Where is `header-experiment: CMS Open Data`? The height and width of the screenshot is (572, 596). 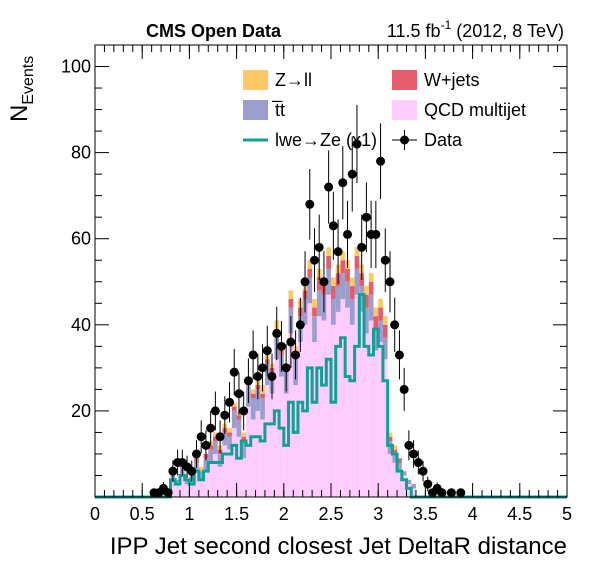 header-experiment: CMS Open Data is located at coordinates (214, 31).